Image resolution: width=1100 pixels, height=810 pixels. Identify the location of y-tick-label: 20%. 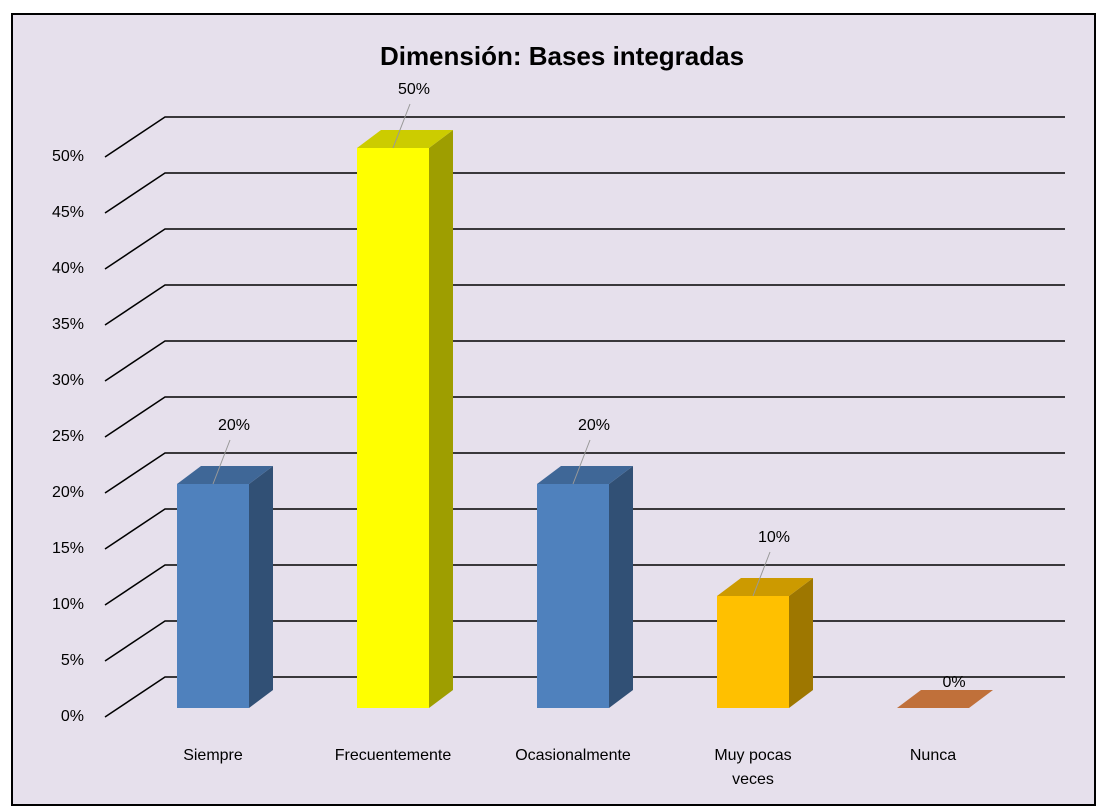
(68, 492).